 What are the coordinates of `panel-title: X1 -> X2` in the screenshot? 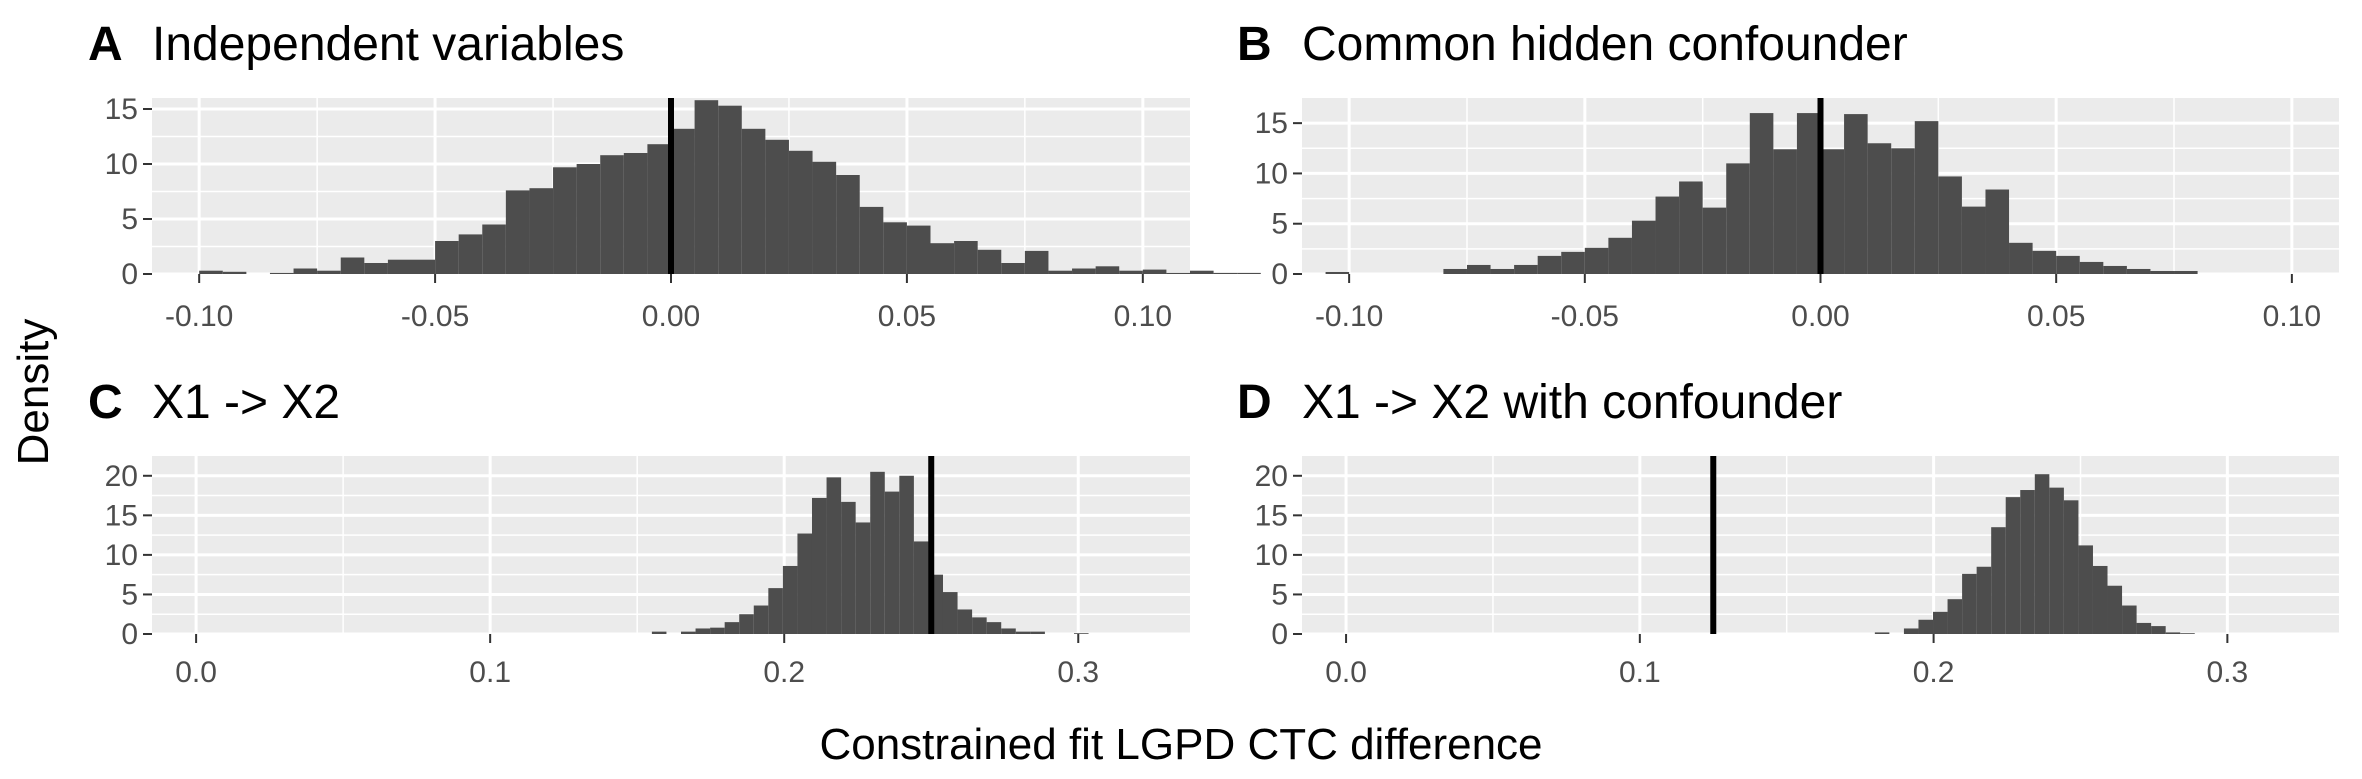 It's located at (246, 402).